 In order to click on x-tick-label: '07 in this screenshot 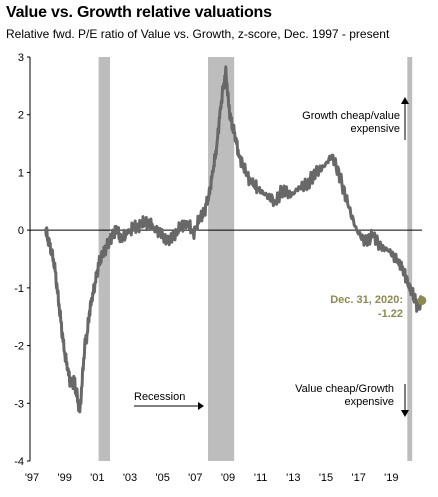, I will do `click(195, 478)`.